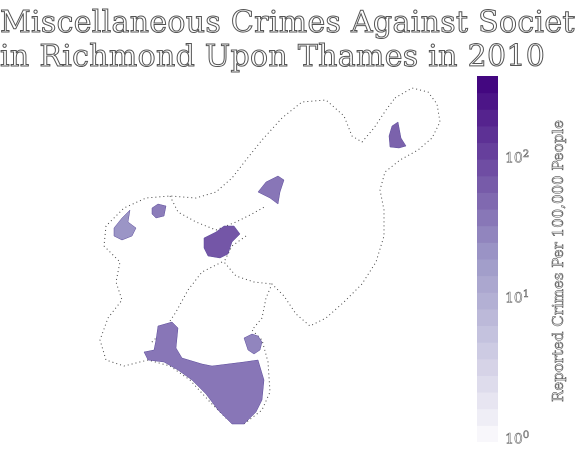 This screenshot has height=470, width=575. I want to click on inner-boundary, so click(211, 270).